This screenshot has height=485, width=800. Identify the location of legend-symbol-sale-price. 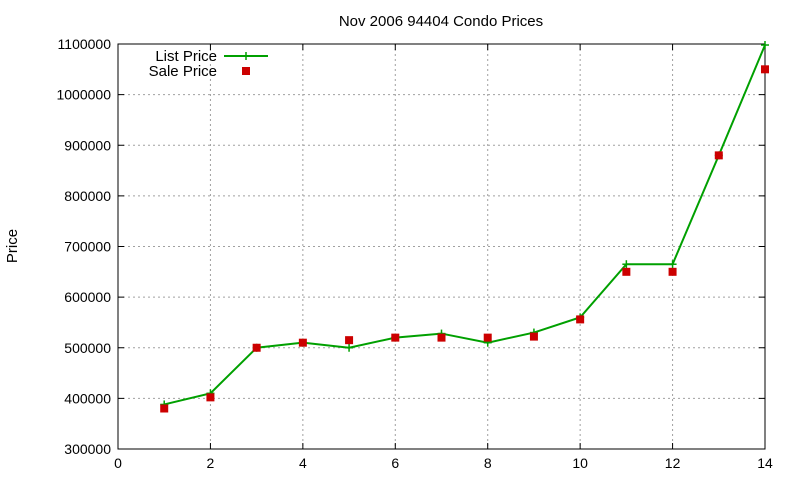
(246, 71).